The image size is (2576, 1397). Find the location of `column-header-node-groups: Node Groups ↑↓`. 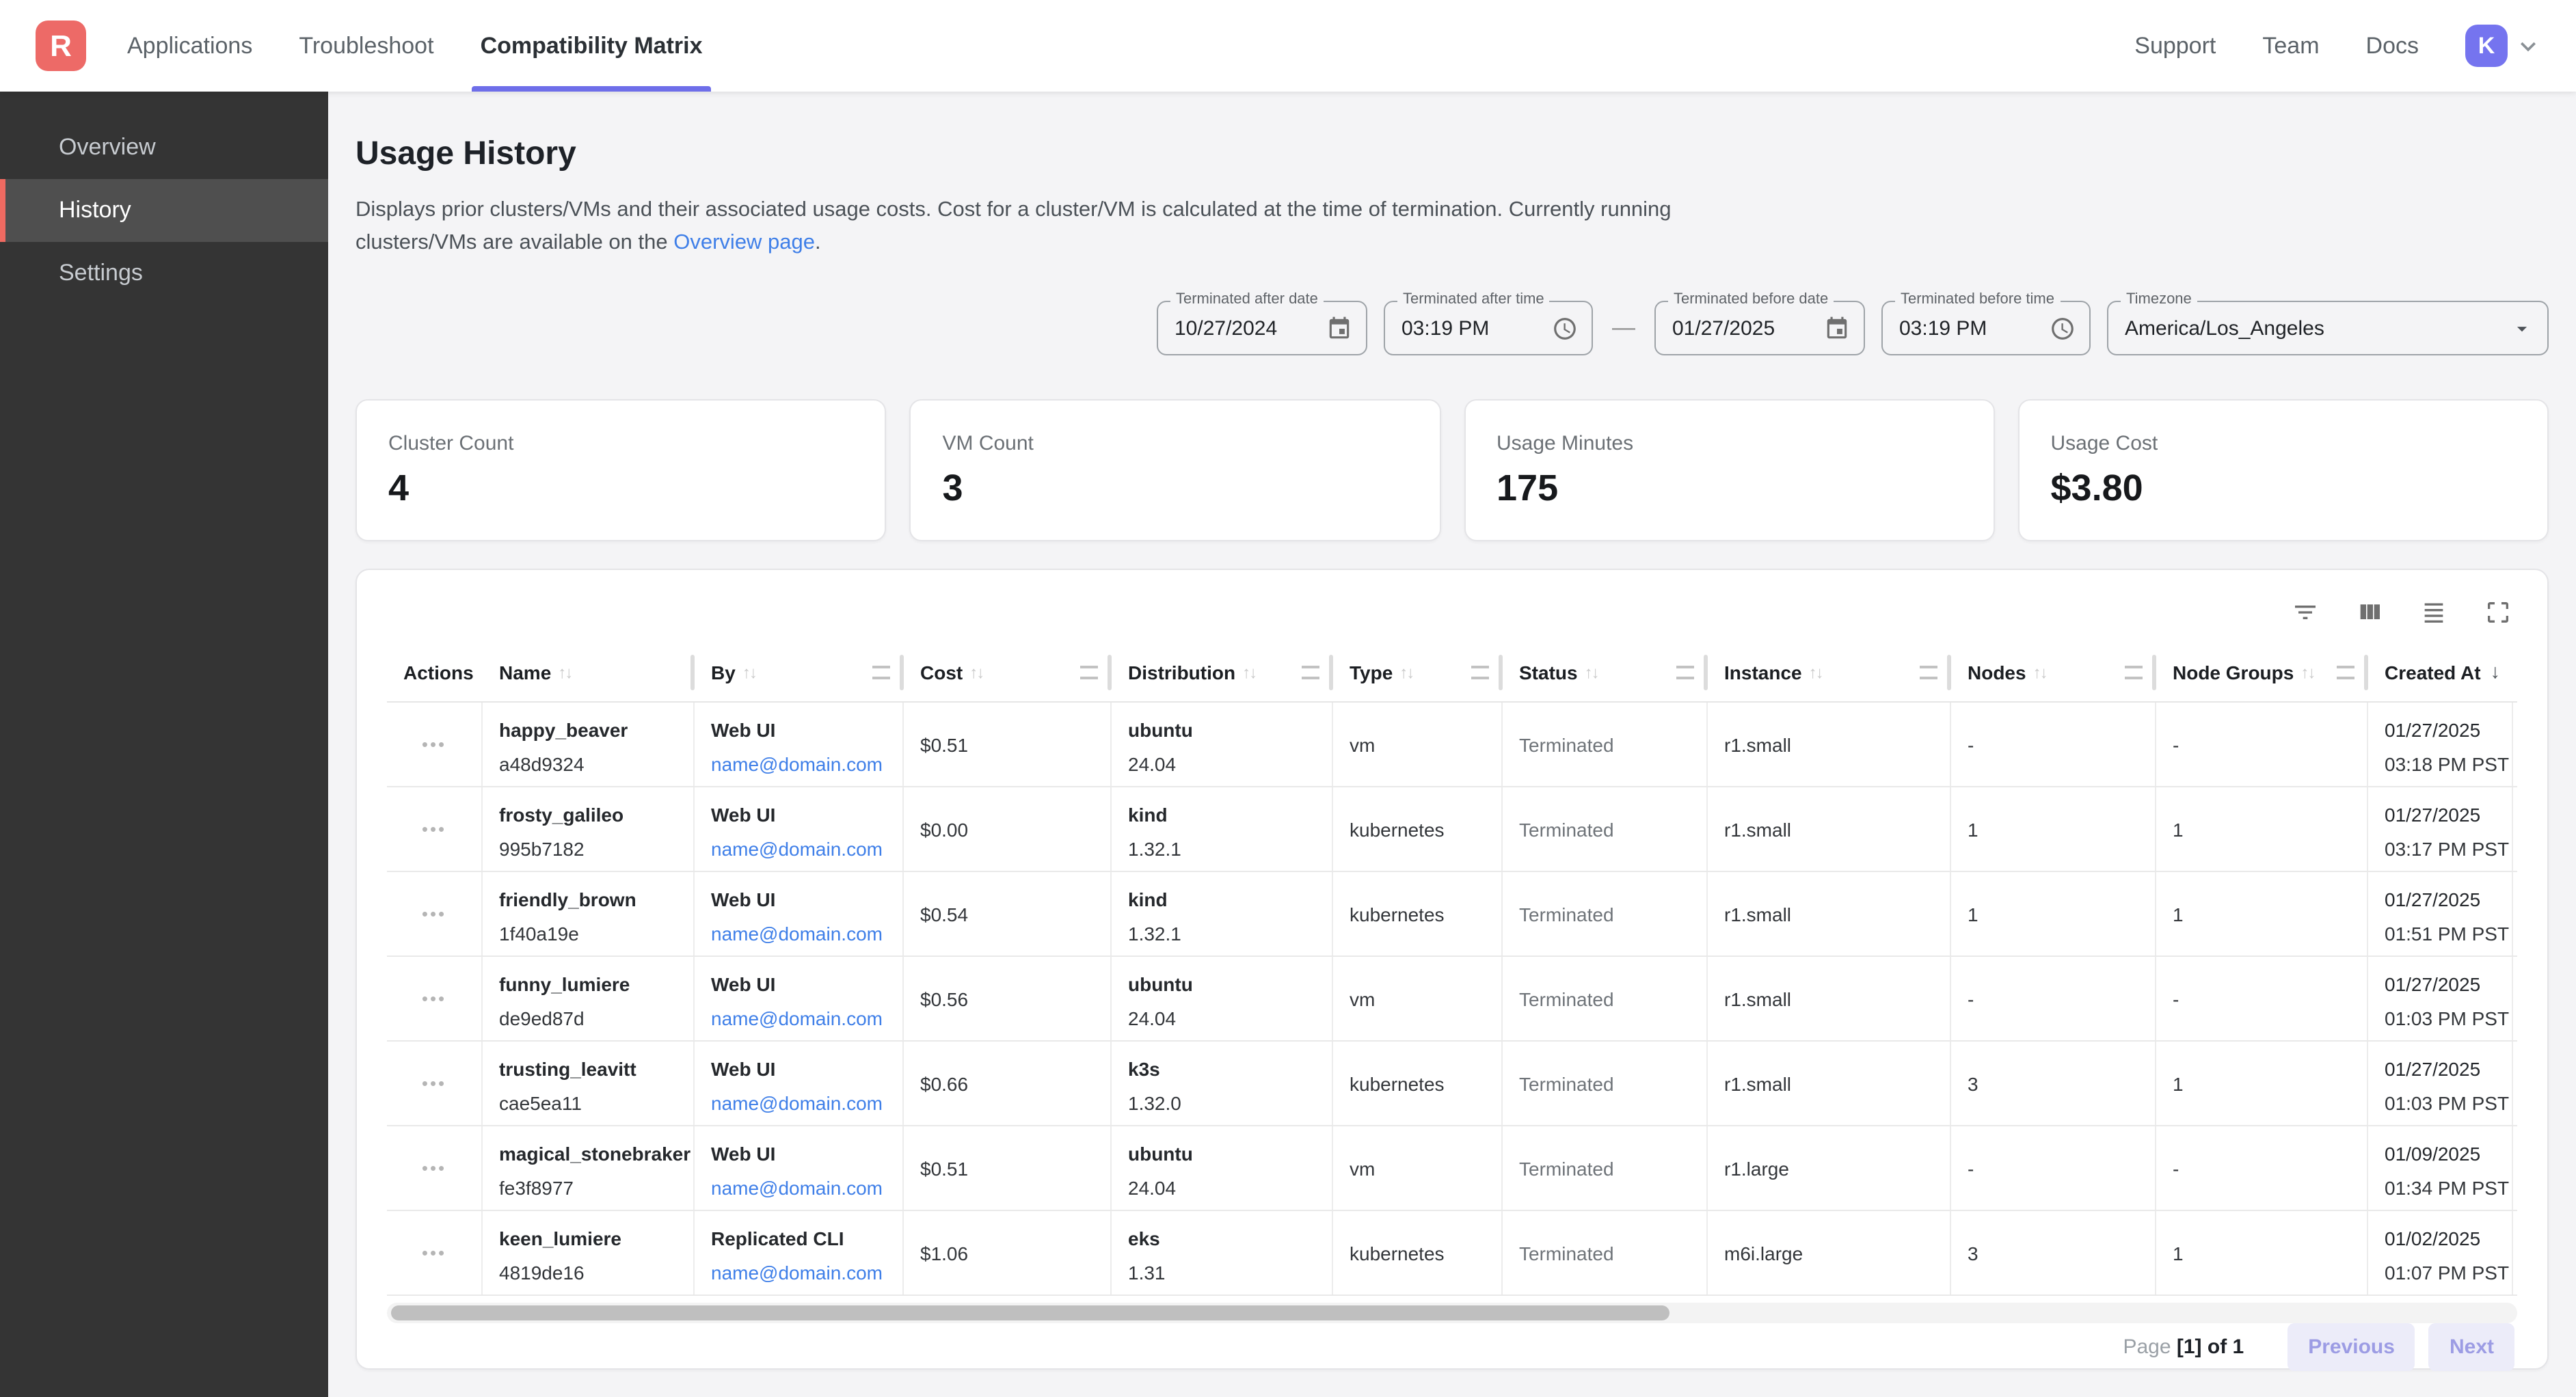

column-header-node-groups: Node Groups ↑↓ is located at coordinates (2262, 672).